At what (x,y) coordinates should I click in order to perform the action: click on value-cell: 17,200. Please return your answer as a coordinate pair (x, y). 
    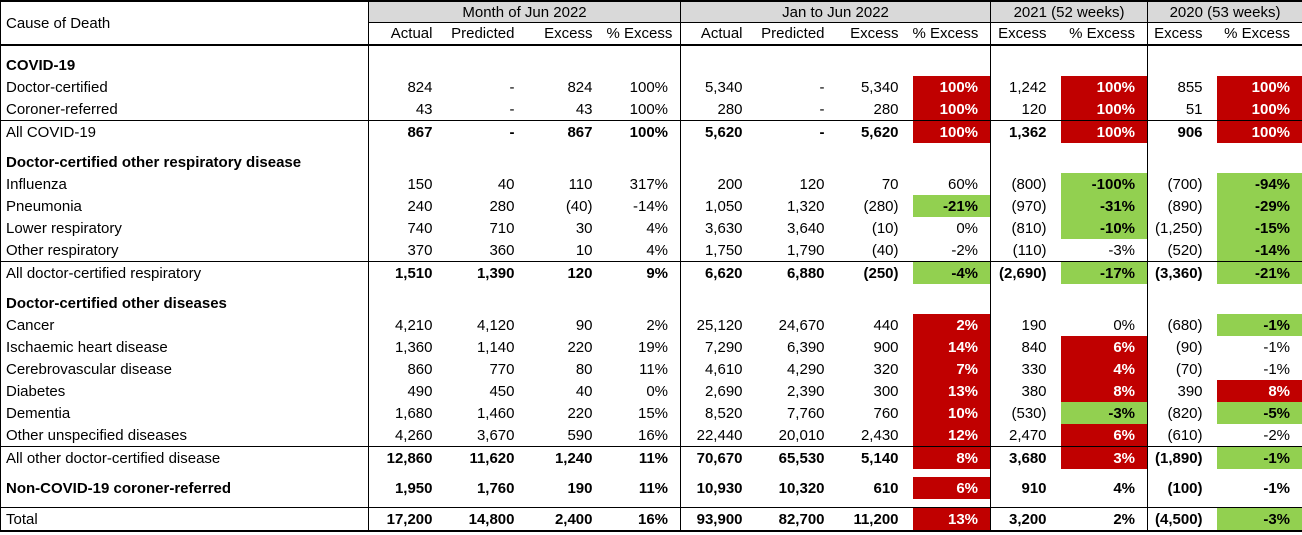
    Looking at the image, I should click on (407, 519).